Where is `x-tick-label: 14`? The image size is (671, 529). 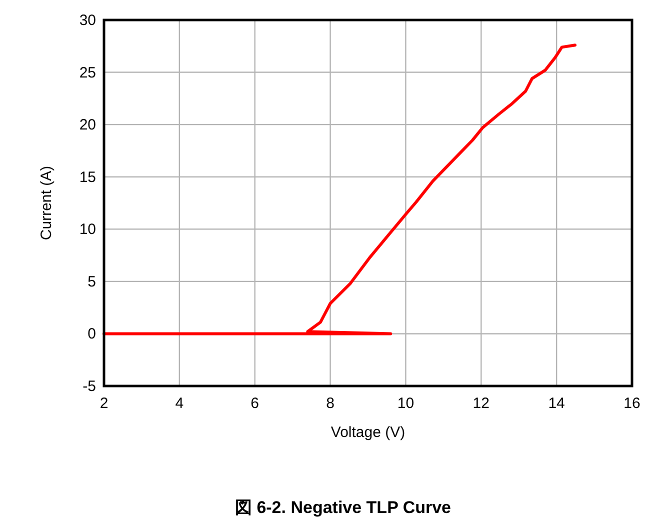
x-tick-label: 14 is located at coordinates (556, 403).